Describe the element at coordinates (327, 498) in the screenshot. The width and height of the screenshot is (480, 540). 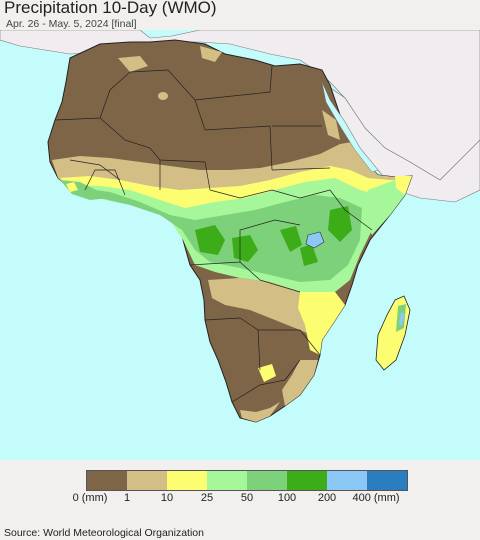
I see `legend-label: 200` at that location.